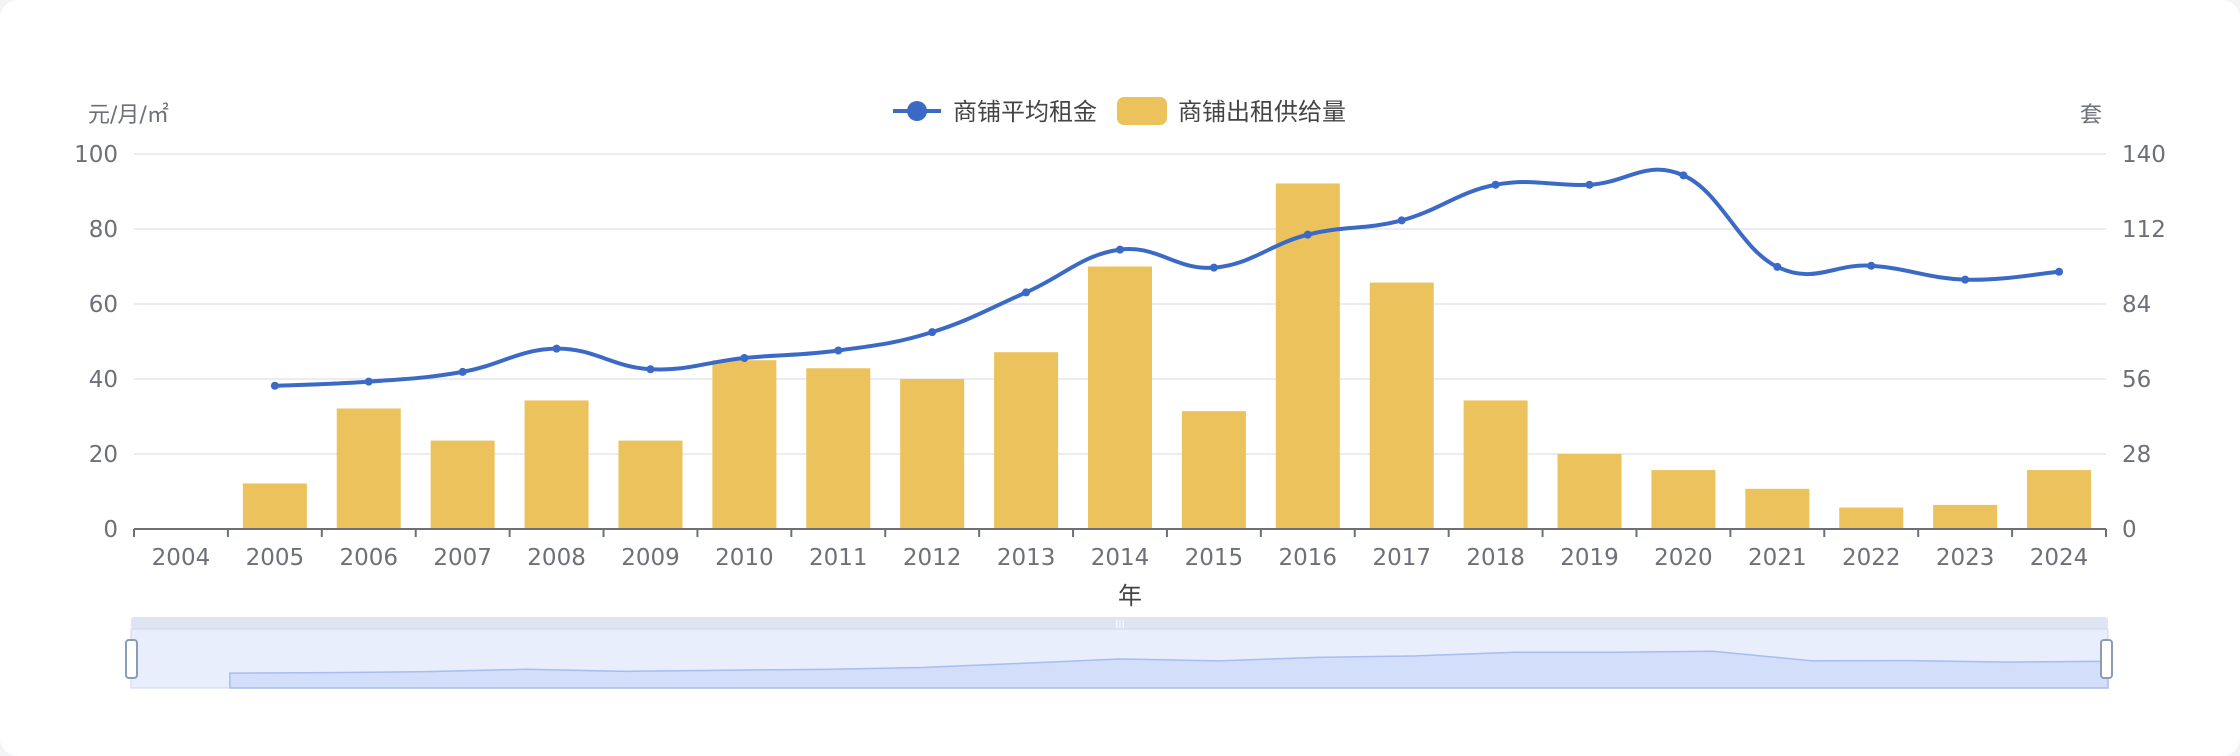 This screenshot has height=756, width=2240. I want to click on line-point-2010, so click(744, 358).